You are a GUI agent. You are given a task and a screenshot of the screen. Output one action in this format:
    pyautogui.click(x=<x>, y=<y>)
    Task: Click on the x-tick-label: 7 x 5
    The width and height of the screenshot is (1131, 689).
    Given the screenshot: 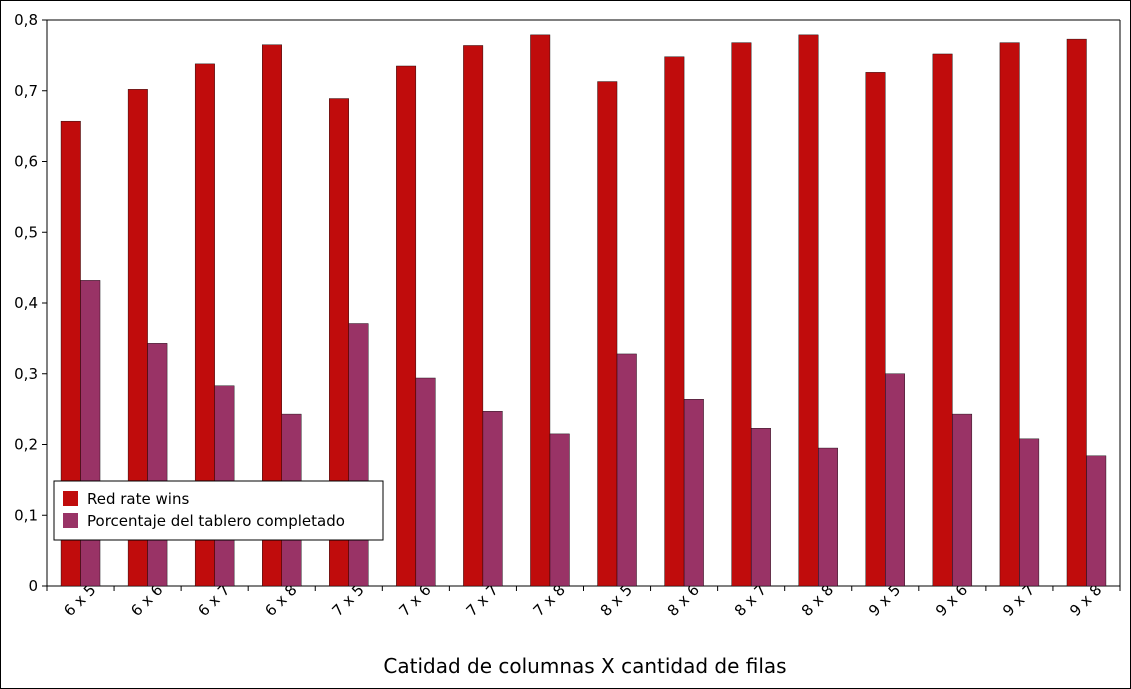 What is the action you would take?
    pyautogui.click(x=347, y=600)
    